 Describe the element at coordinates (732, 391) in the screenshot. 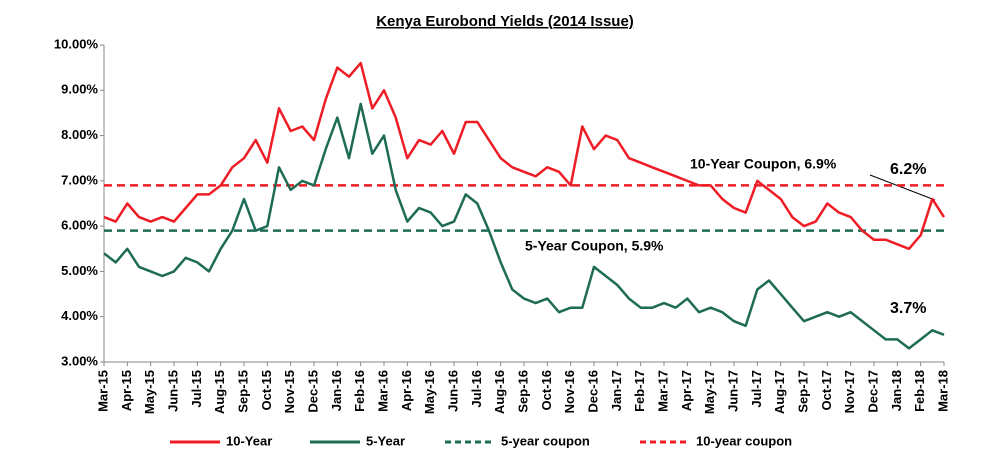

I see `x-tick-label: Jun-17` at that location.